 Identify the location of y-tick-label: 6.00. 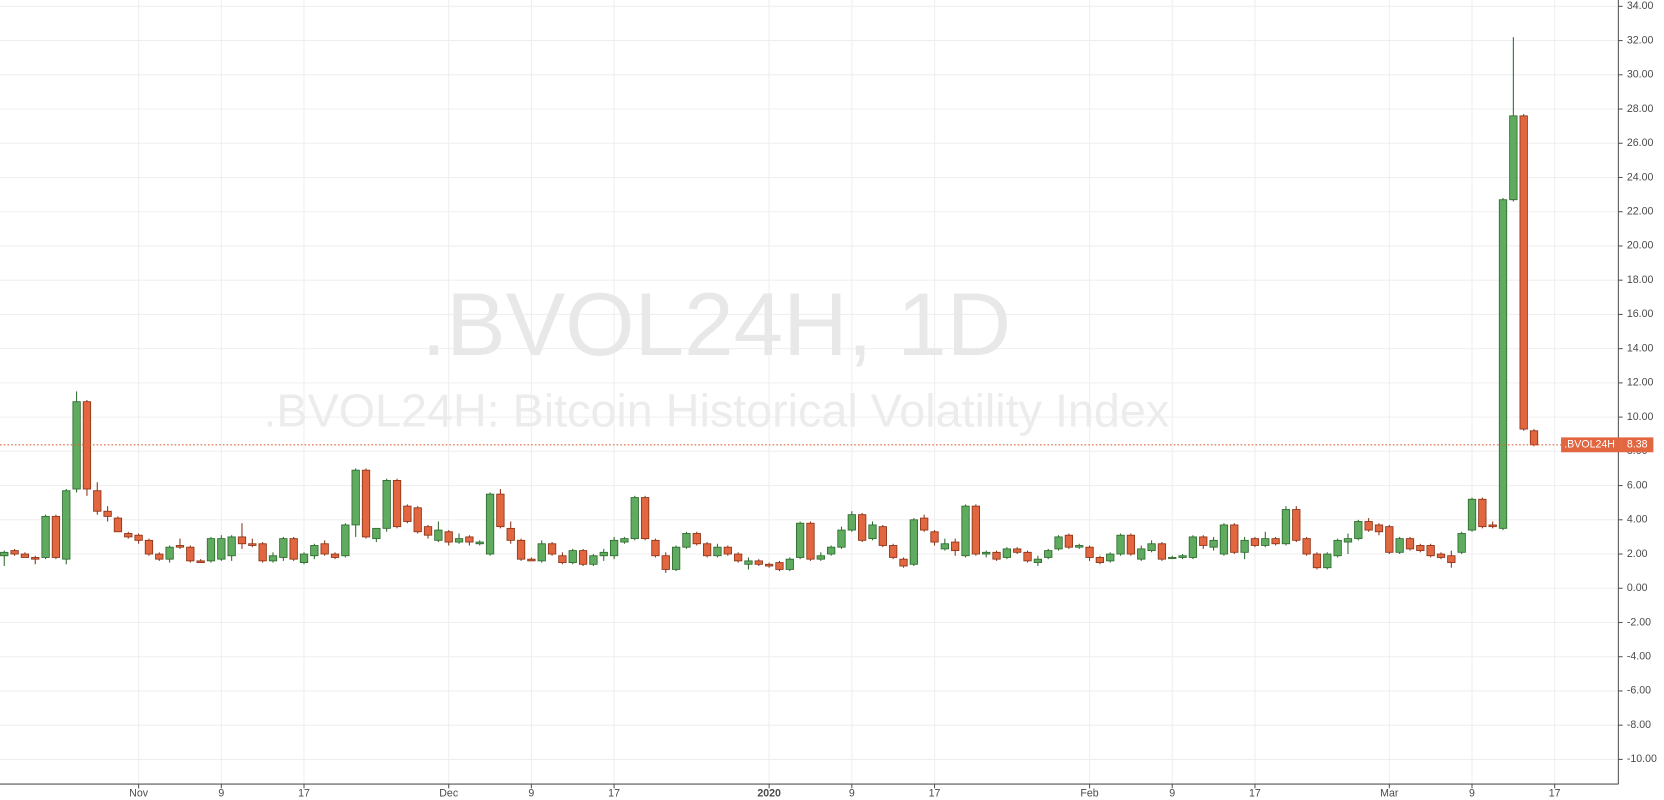
(1637, 485).